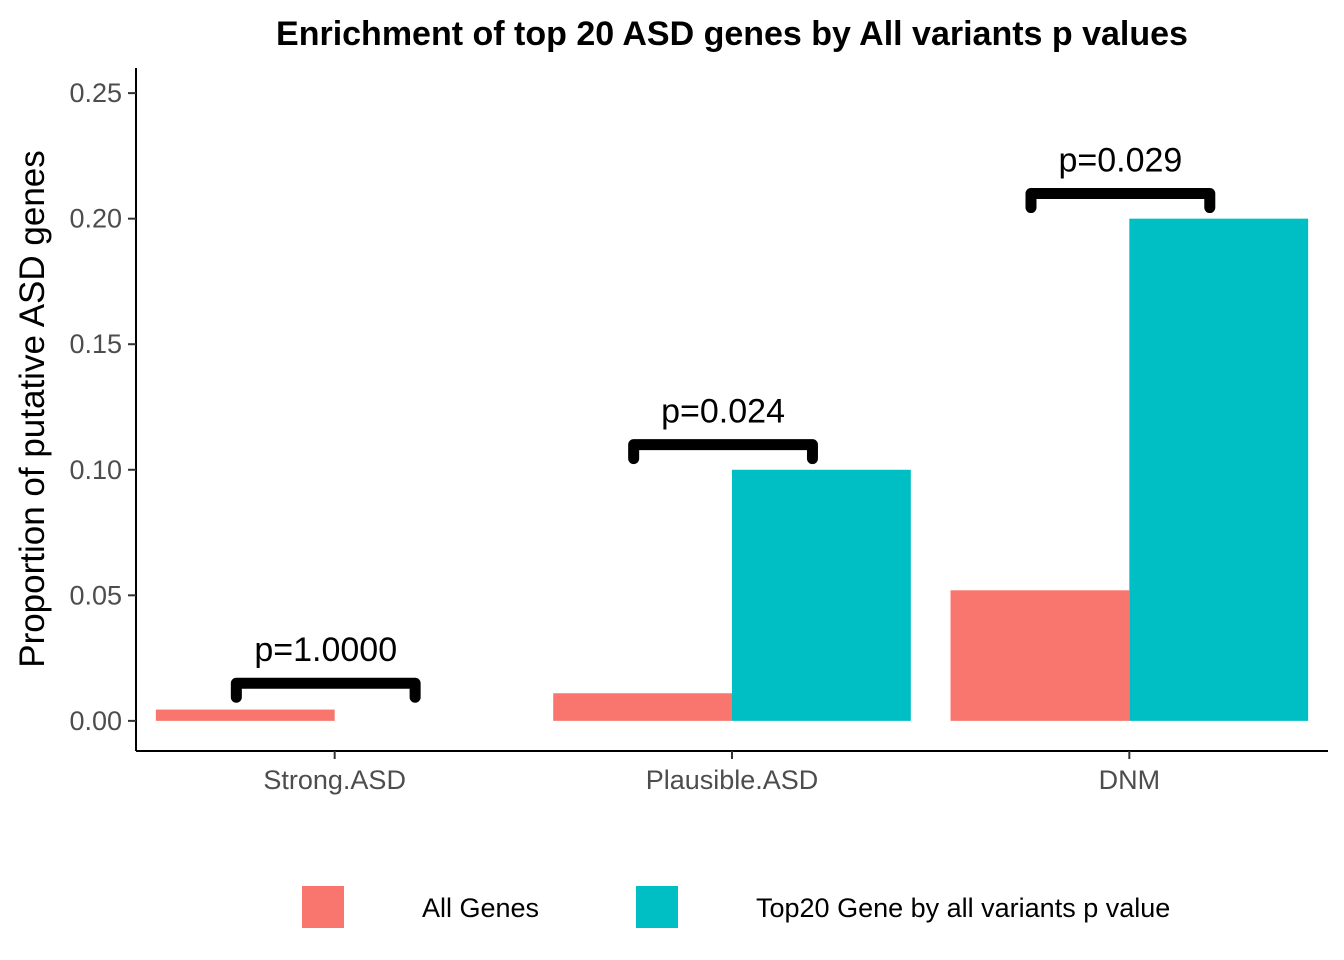 The height and width of the screenshot is (960, 1344). Describe the element at coordinates (32, 409) in the screenshot. I see `y-axis-label: Proportion of putative ASD genes` at that location.